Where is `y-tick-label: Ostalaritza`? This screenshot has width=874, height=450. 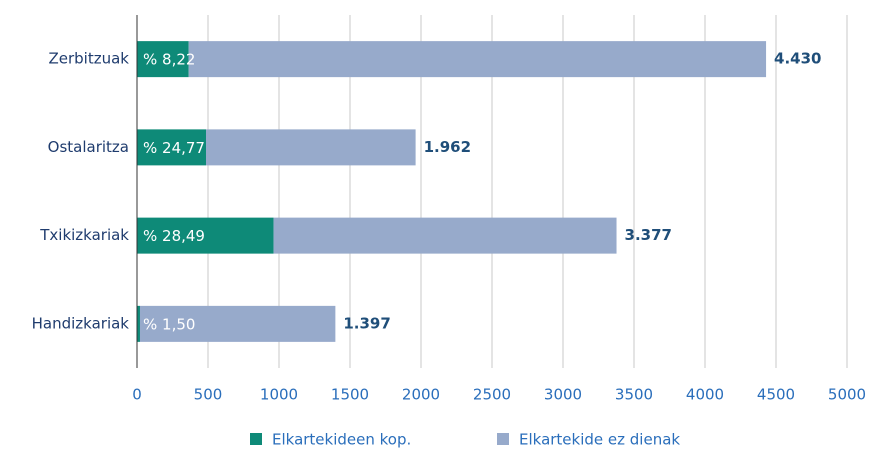 y-tick-label: Ostalaritza is located at coordinates (88, 147).